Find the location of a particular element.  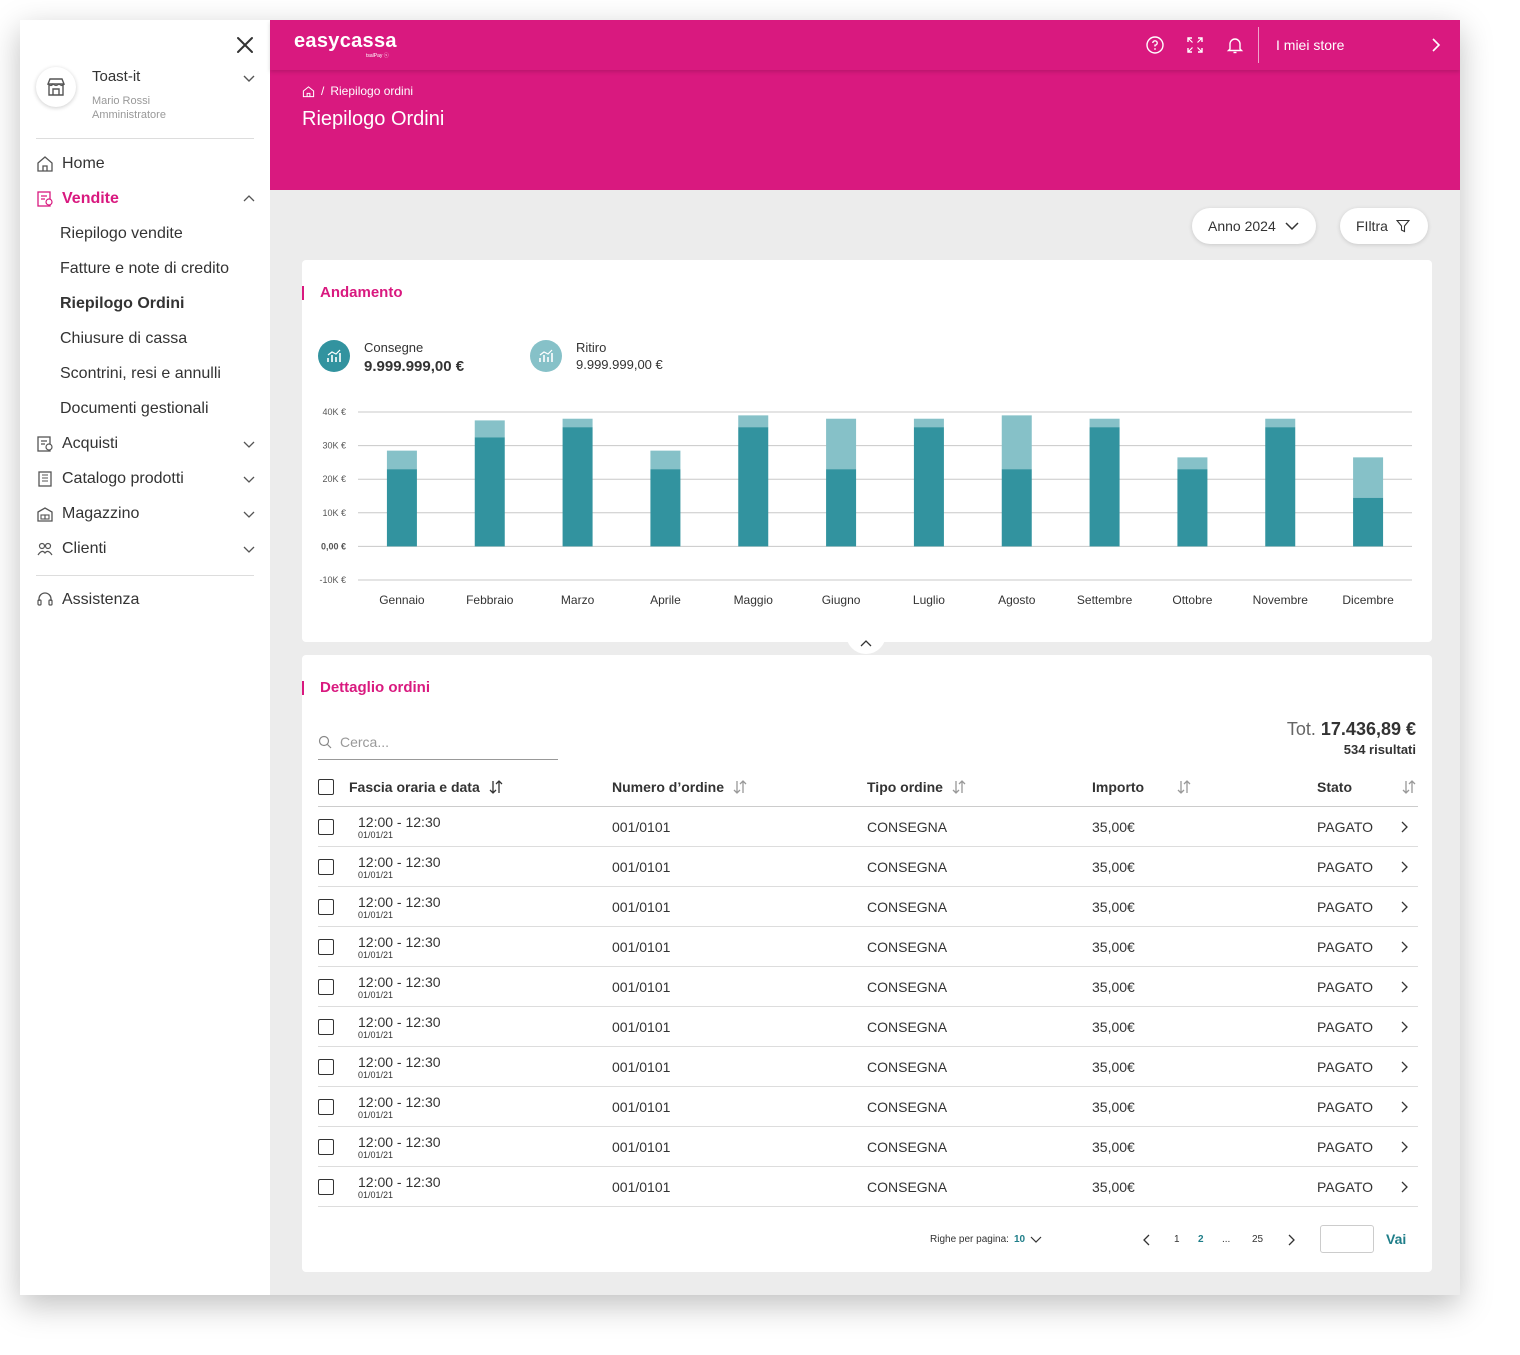

page-number: 25 is located at coordinates (1258, 1239).